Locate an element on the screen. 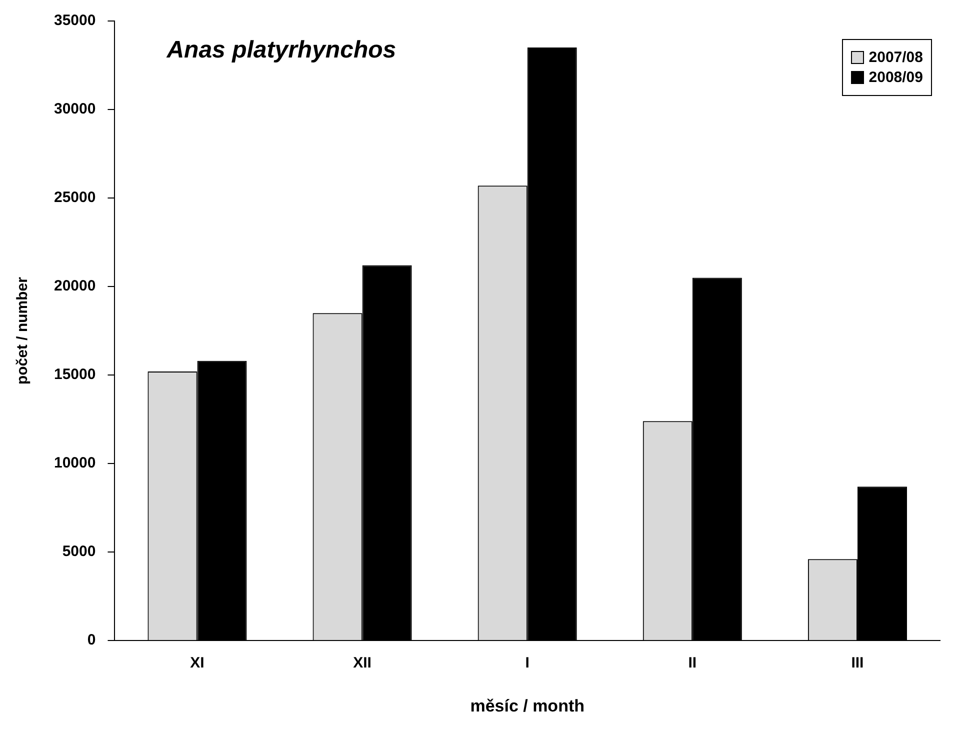 The width and height of the screenshot is (960, 731). text: Anas platyrhynchos is located at coordinates (281, 50).